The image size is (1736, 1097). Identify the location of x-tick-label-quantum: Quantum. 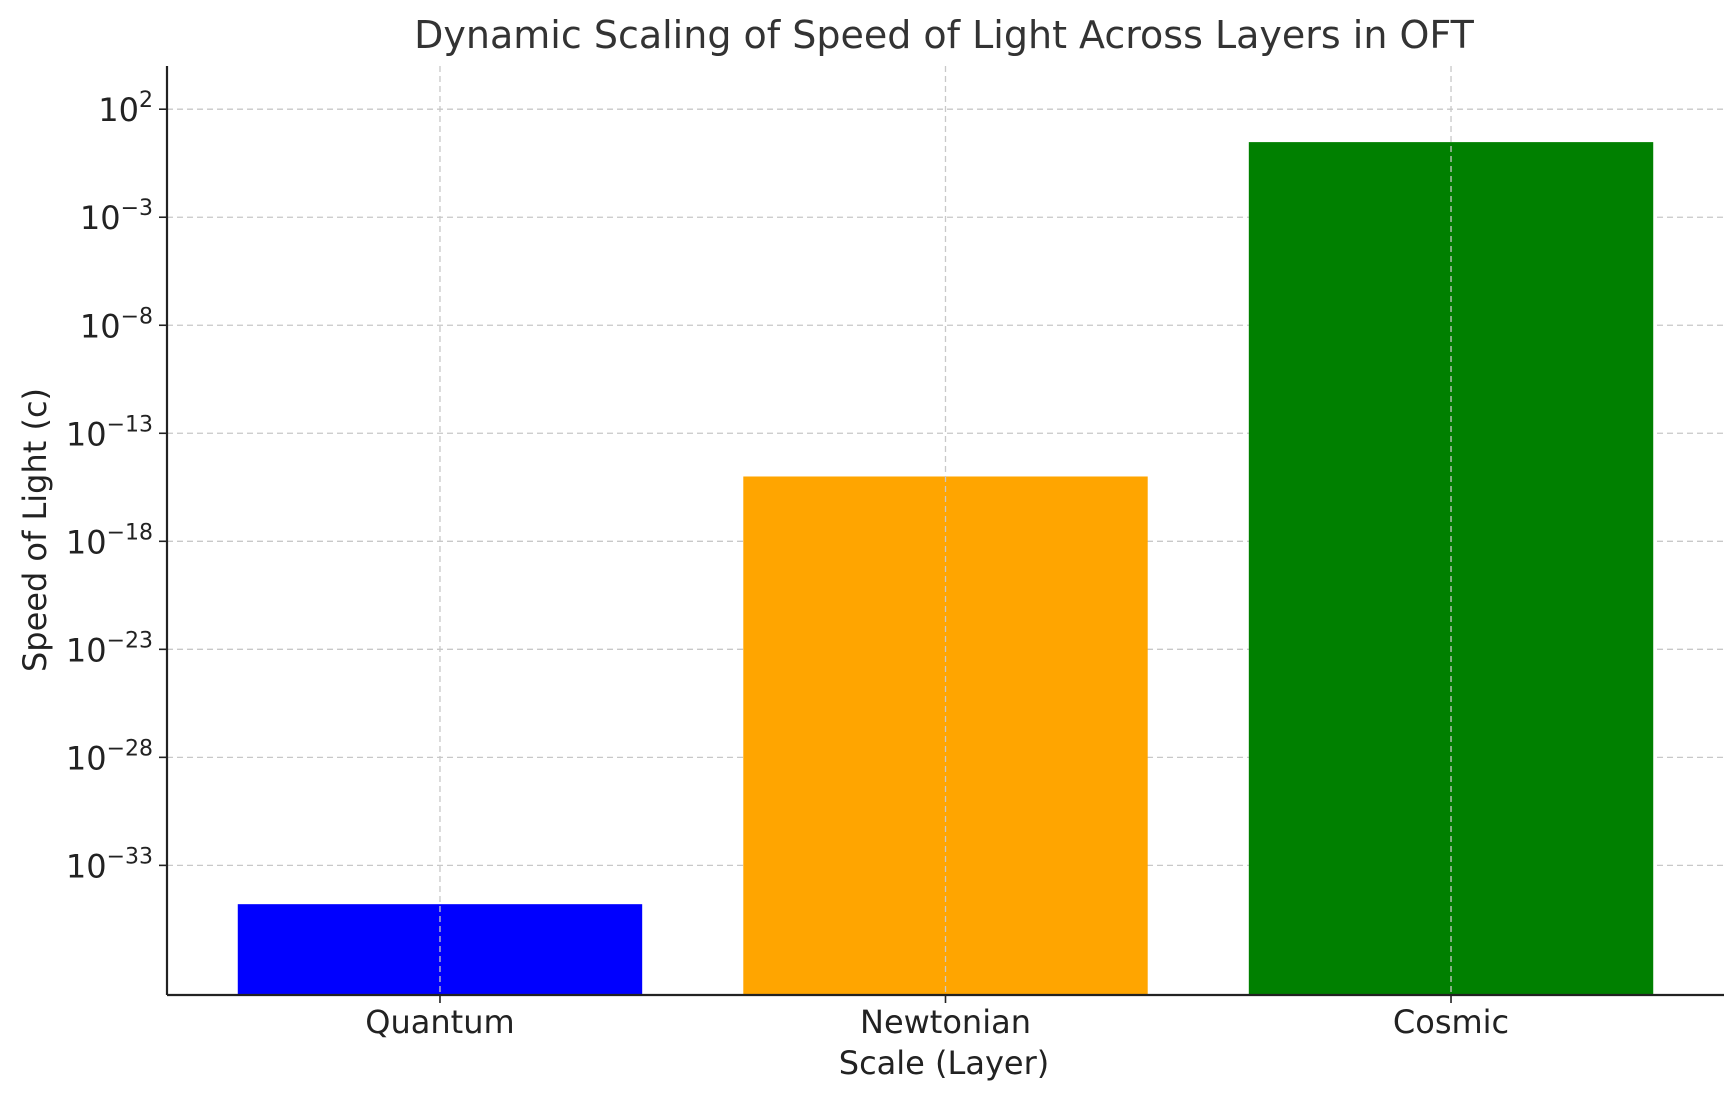
(439, 1022).